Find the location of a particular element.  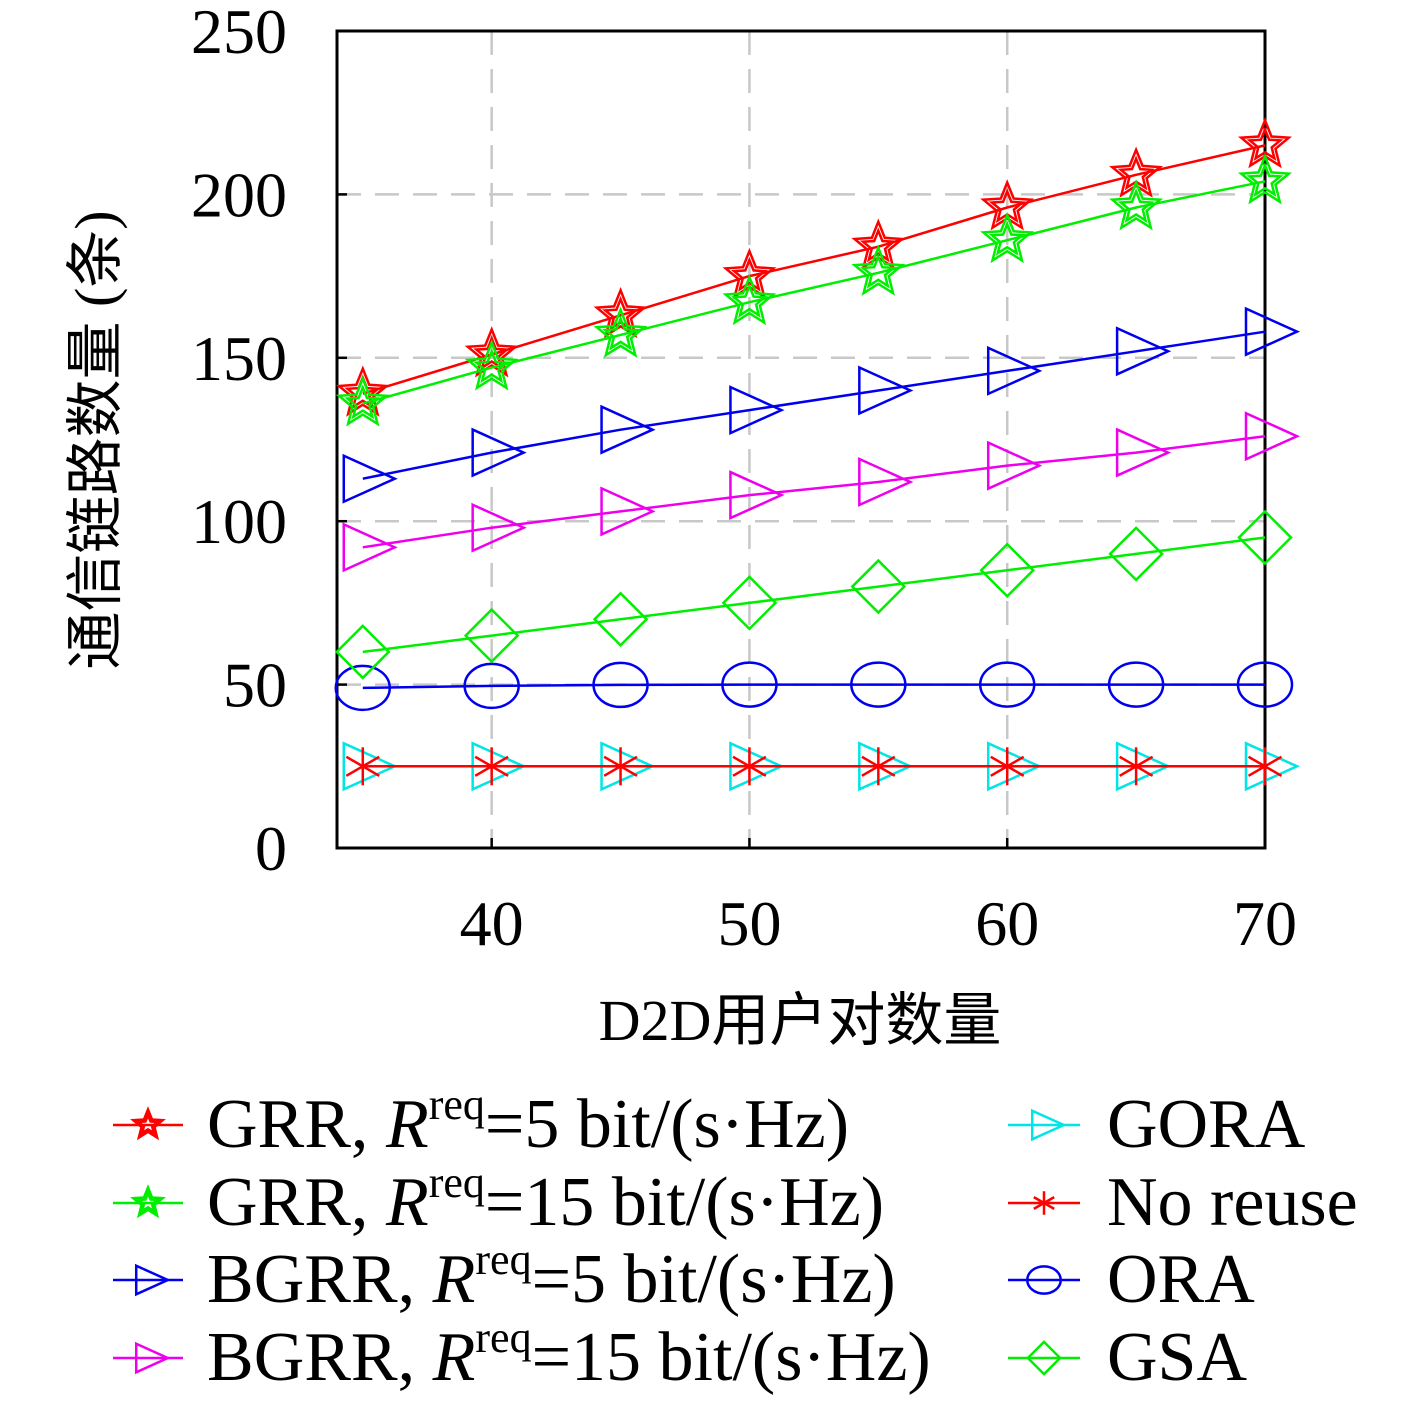

series-6-line is located at coordinates (813, 686).